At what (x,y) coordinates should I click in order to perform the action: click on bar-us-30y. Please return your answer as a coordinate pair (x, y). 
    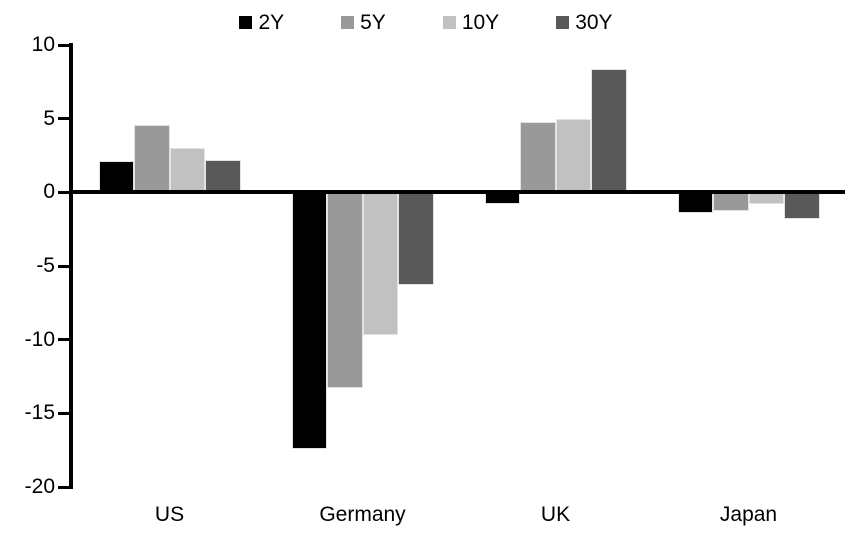
    Looking at the image, I should click on (223, 176).